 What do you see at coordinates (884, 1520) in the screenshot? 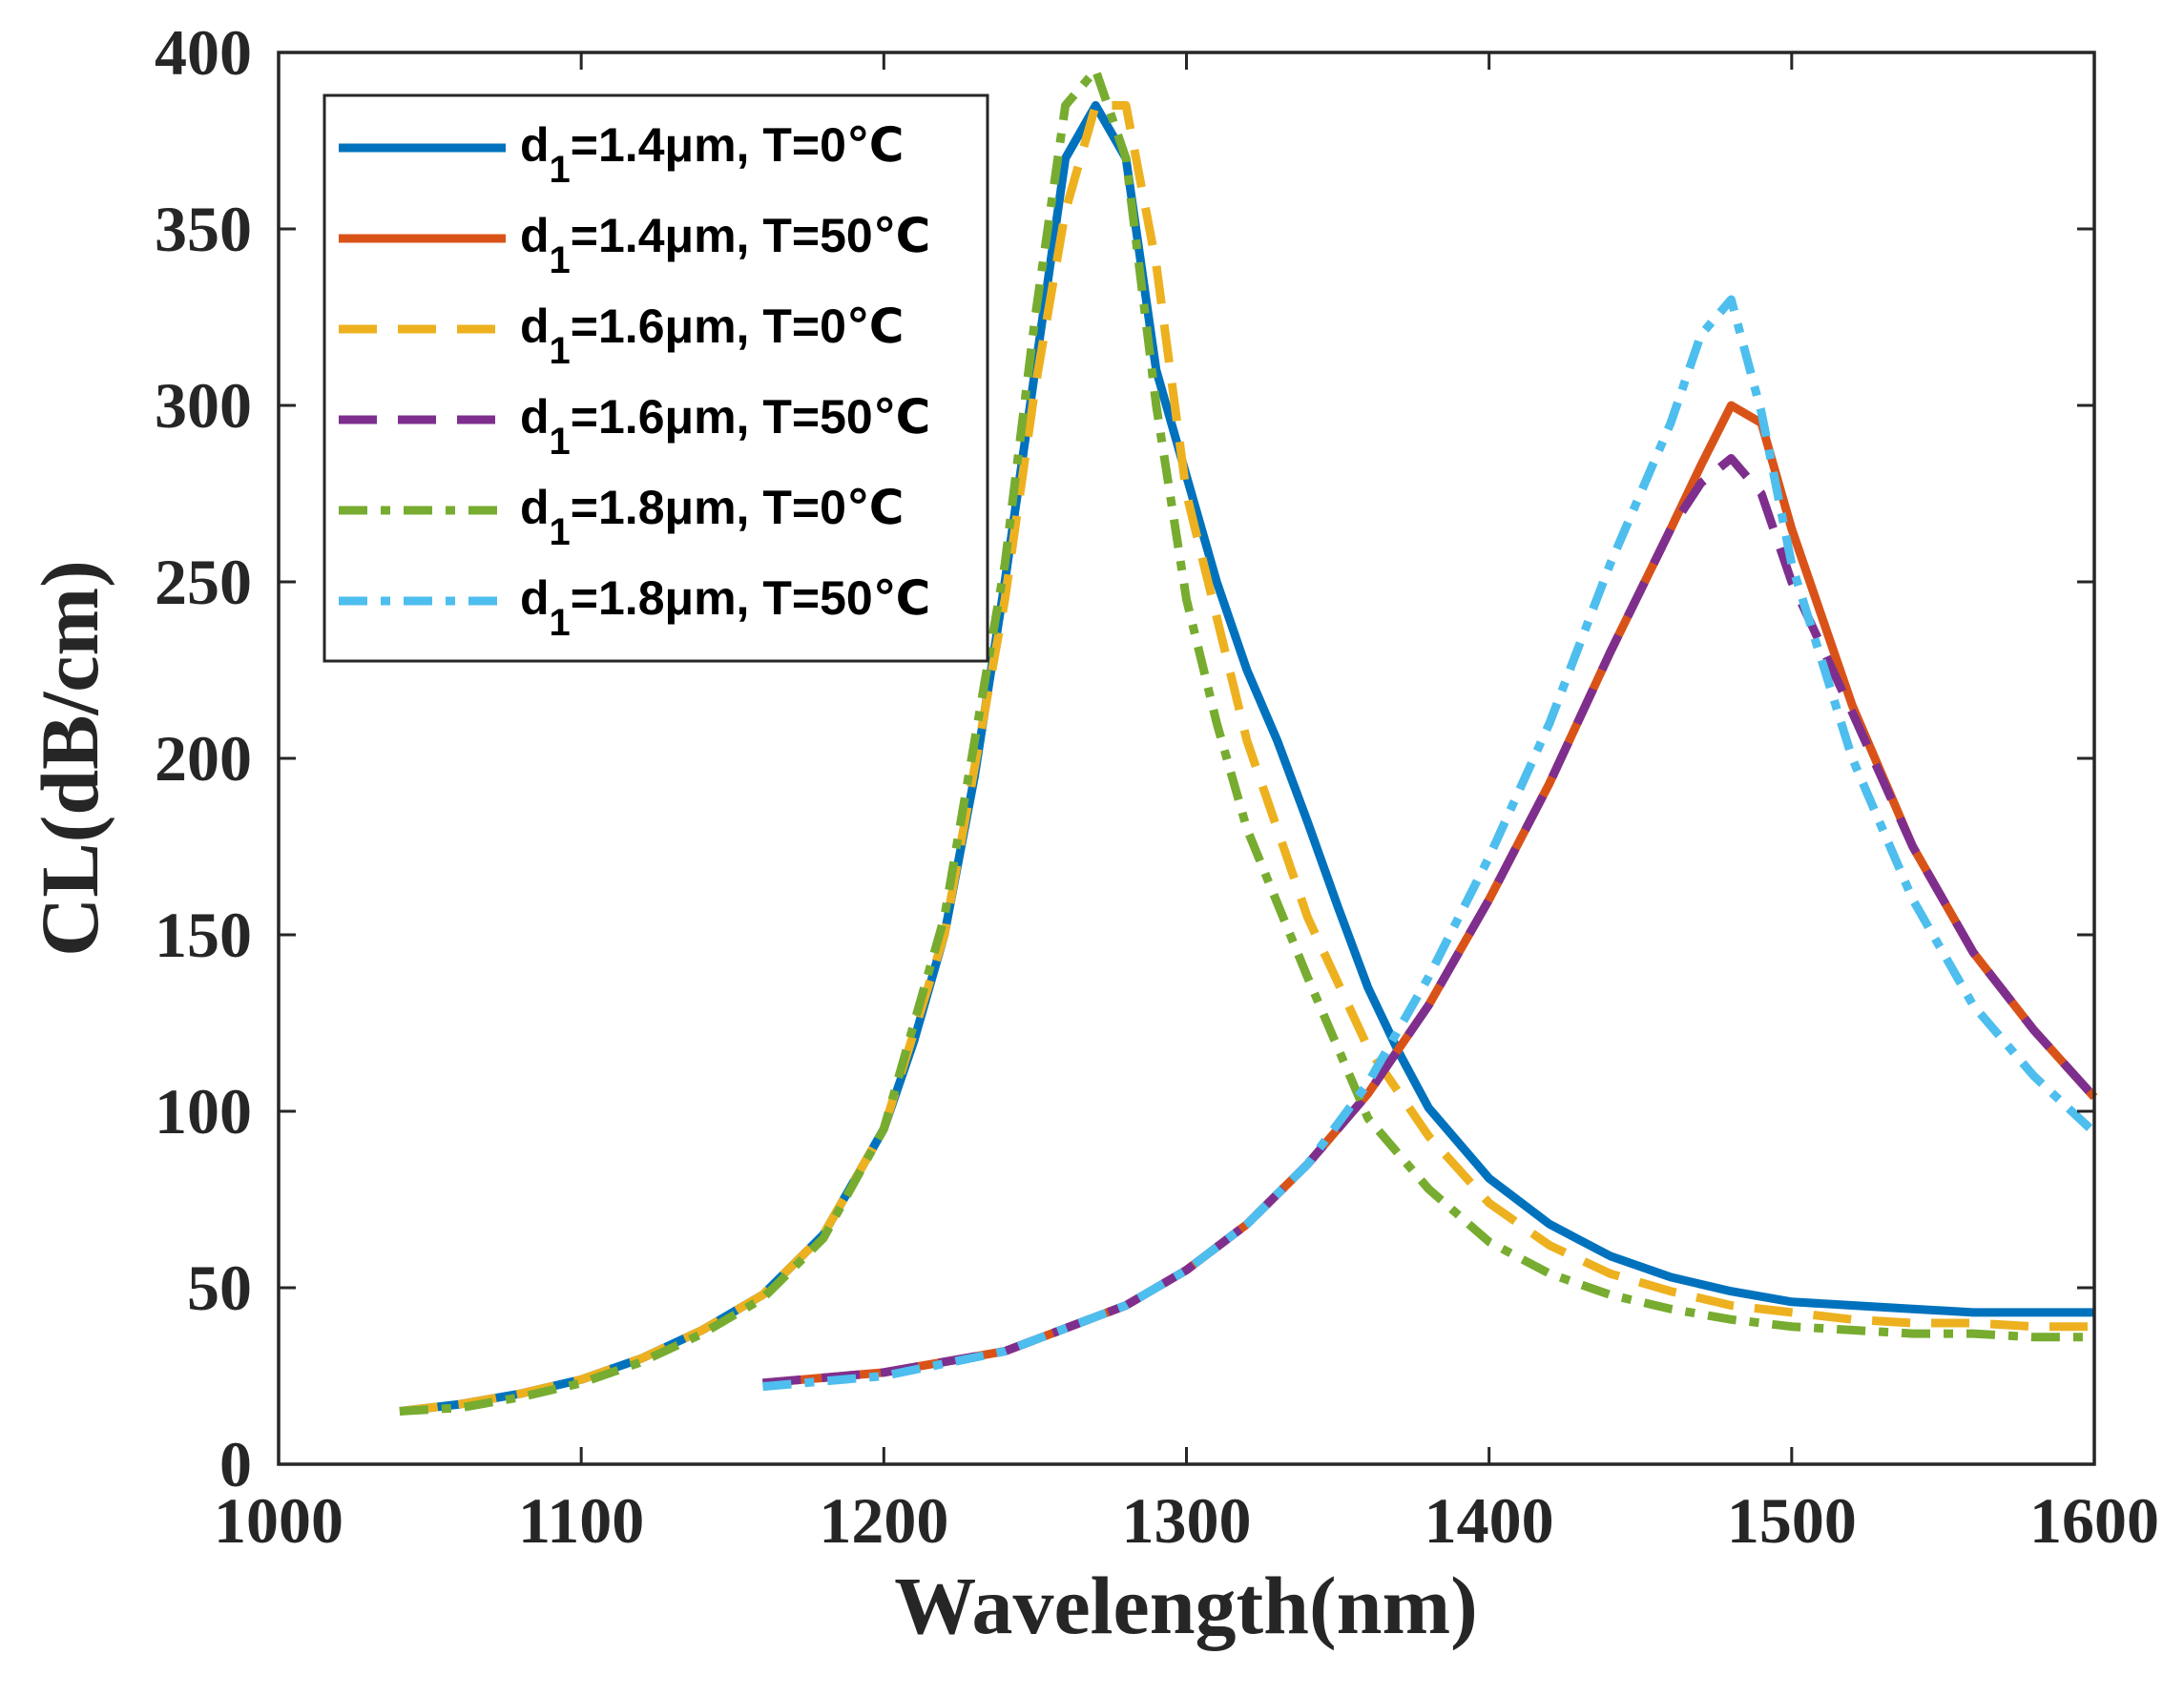
I see `x-tick-label: 1200` at bounding box center [884, 1520].